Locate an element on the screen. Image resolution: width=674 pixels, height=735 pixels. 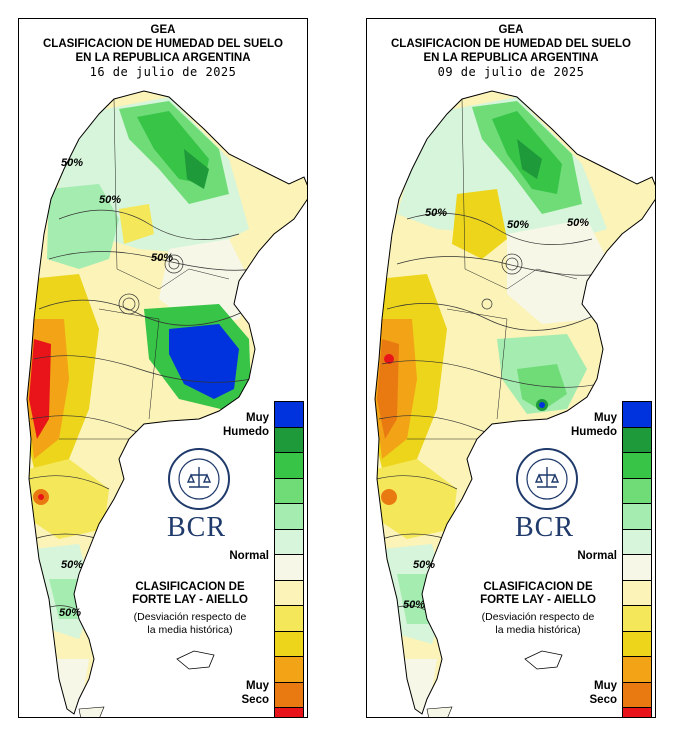
header-date: 09 de julio de 2025 is located at coordinates (511, 72).